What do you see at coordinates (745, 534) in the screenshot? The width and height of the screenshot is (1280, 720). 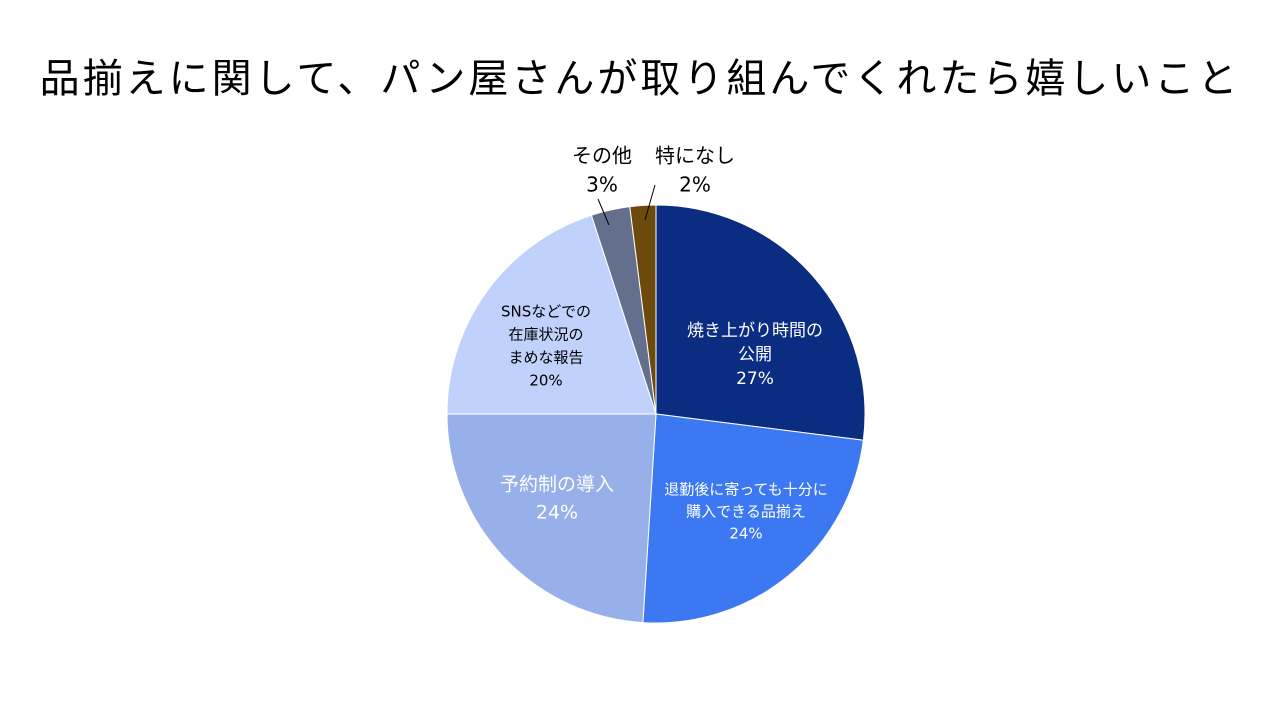 I see `slice-value-label-1: 24%` at bounding box center [745, 534].